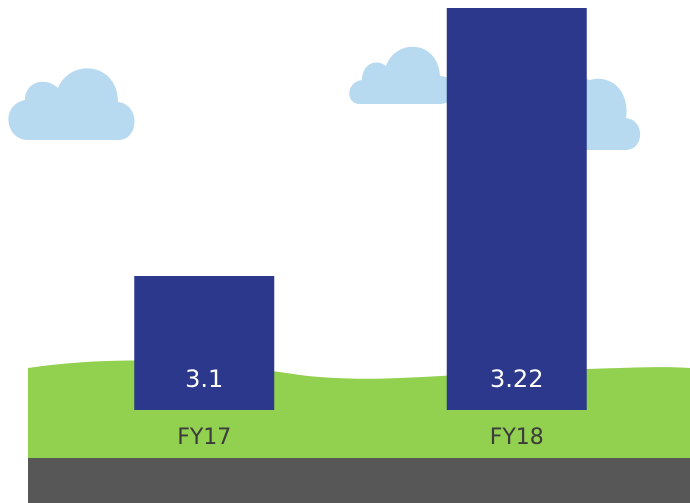 The image size is (690, 503). I want to click on x-tick-label: FY18, so click(517, 437).